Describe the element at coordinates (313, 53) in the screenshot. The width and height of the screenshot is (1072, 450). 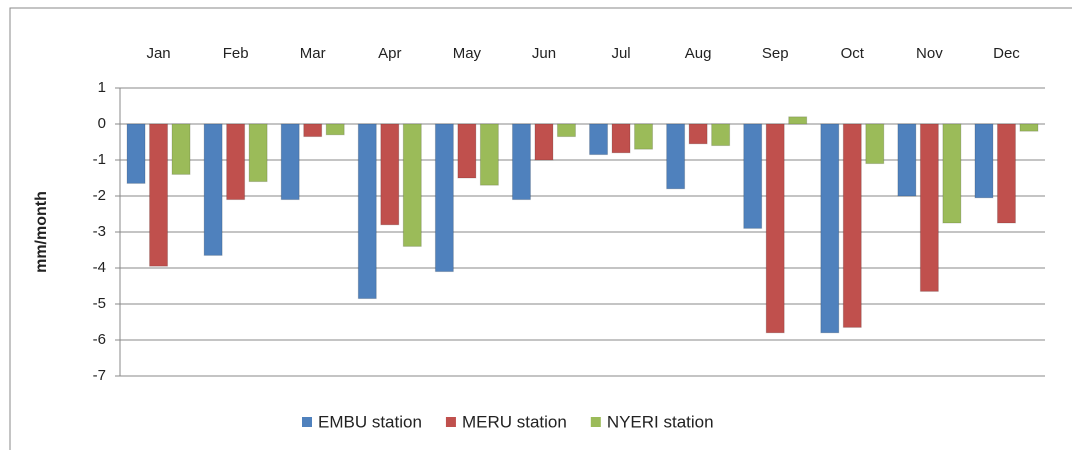
I see `x-tick-label: Mar` at that location.